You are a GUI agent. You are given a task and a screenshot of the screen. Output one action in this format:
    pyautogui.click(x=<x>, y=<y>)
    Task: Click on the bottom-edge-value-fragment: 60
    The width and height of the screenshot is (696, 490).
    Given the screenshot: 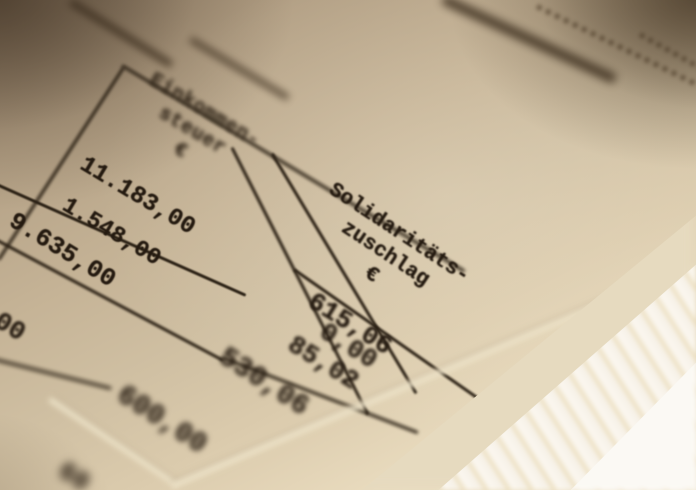 What is the action you would take?
    pyautogui.click(x=74, y=472)
    